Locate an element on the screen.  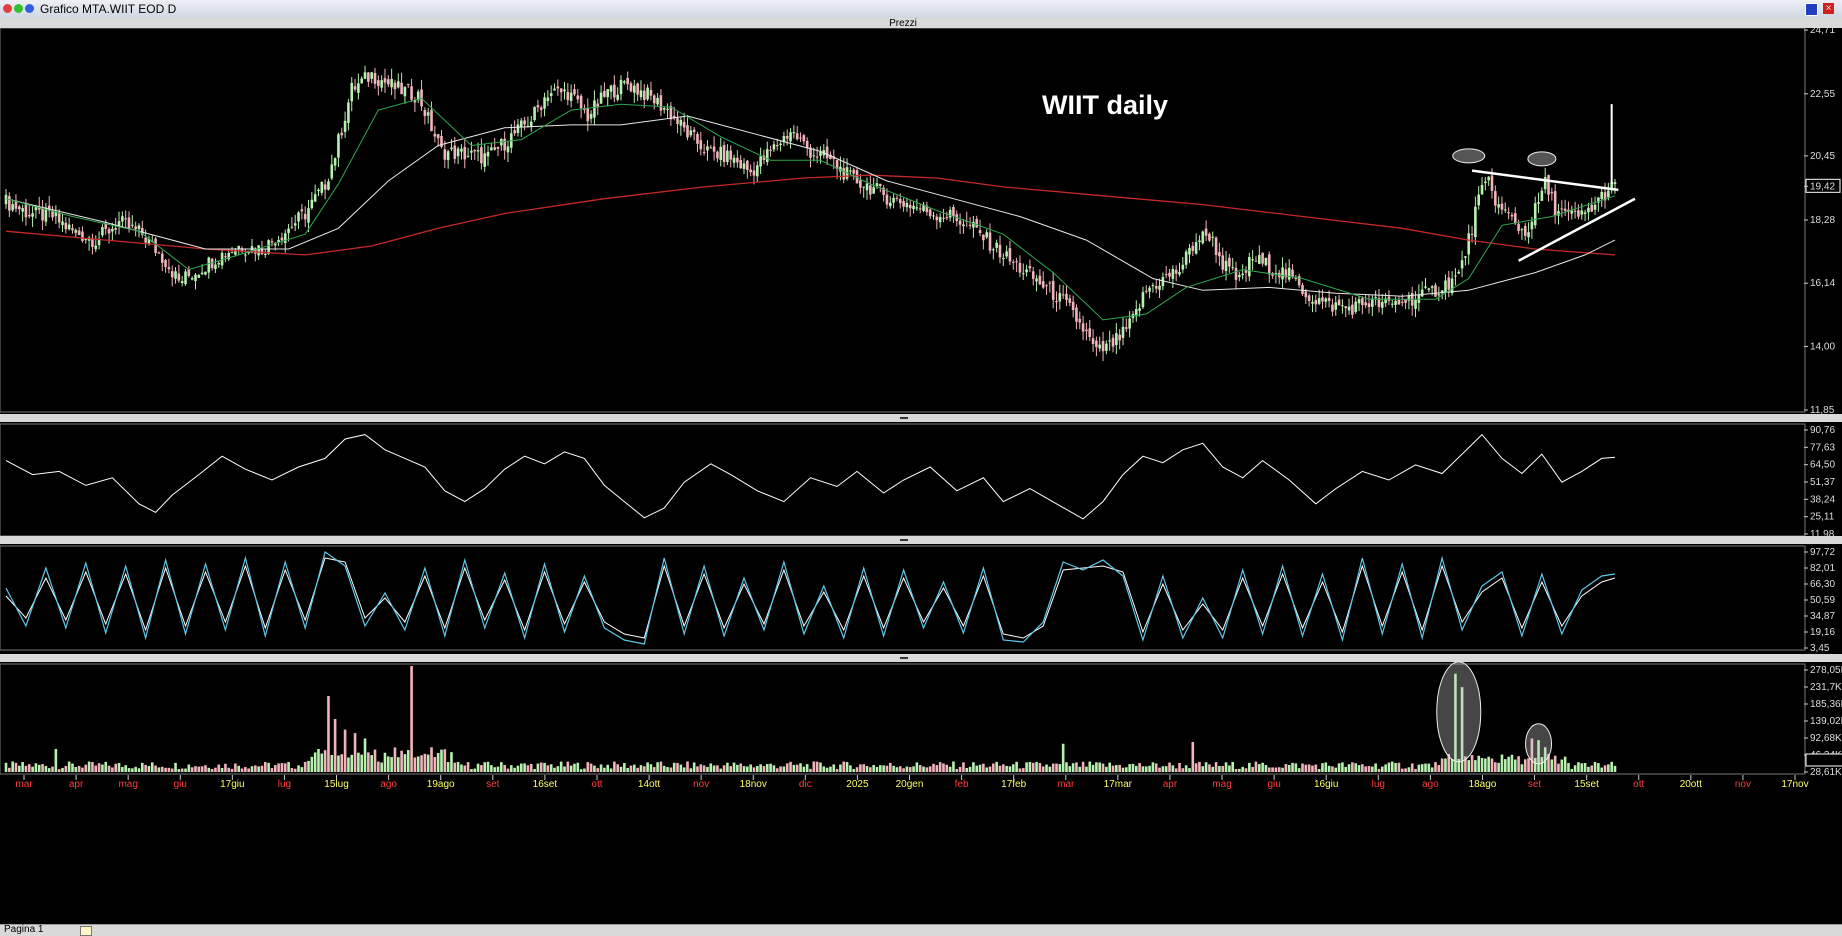
price-tick-label: 22,55 is located at coordinates (1822, 94).